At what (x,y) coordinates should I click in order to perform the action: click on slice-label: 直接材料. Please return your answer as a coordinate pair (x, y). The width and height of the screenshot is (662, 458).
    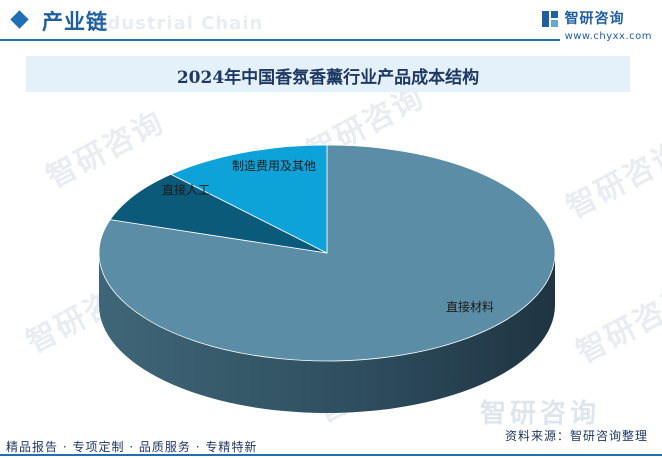
    Looking at the image, I should click on (470, 306).